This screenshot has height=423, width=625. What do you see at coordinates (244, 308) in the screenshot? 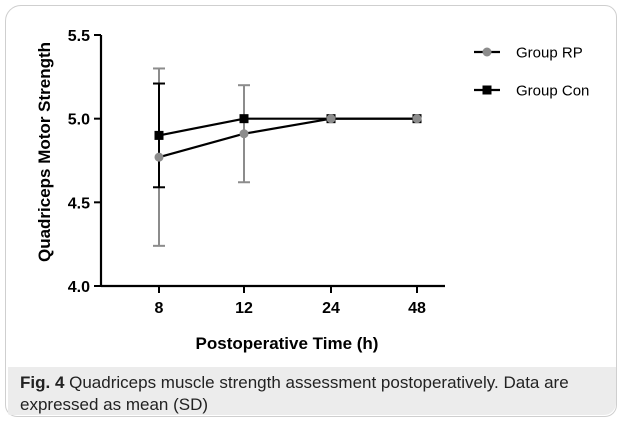
I see `x-tick-label: 12` at bounding box center [244, 308].